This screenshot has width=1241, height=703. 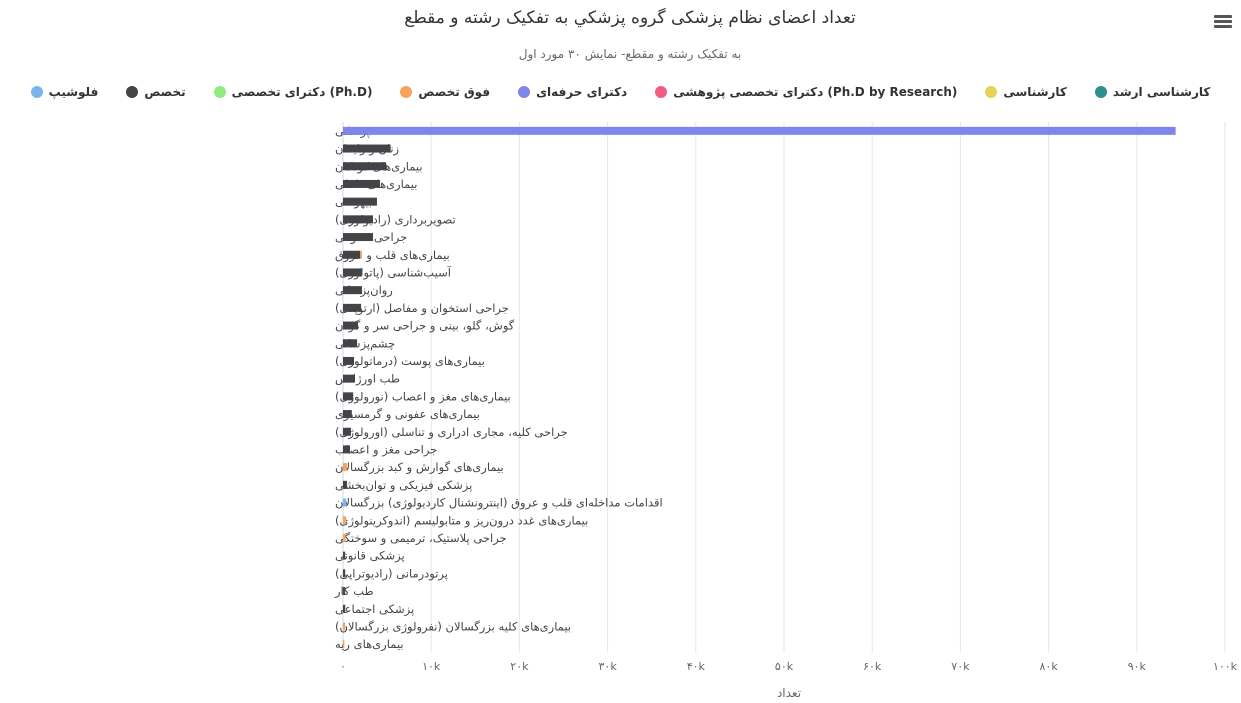 What do you see at coordinates (454, 92) in the screenshot?
I see `legend-label: فوق تخصص` at bounding box center [454, 92].